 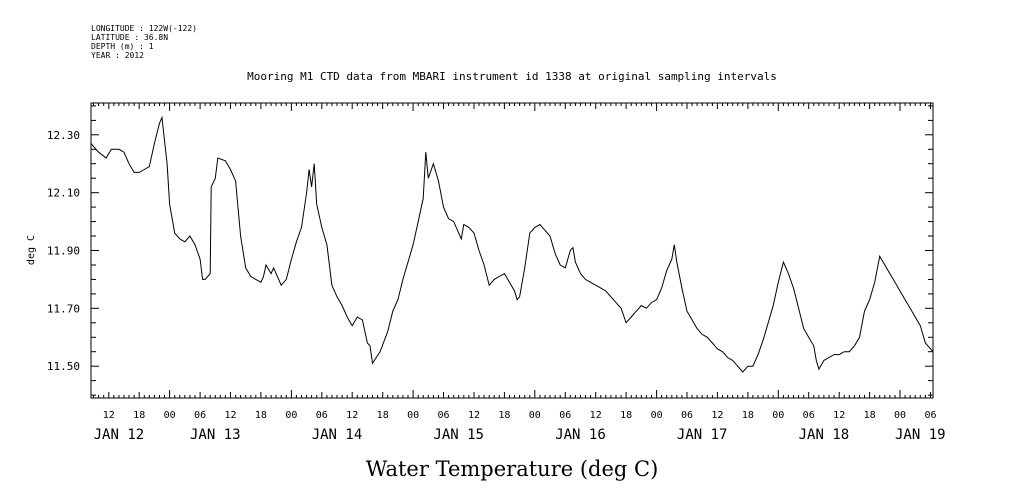 What do you see at coordinates (119, 435) in the screenshot?
I see `x-day-label: JAN 12` at bounding box center [119, 435].